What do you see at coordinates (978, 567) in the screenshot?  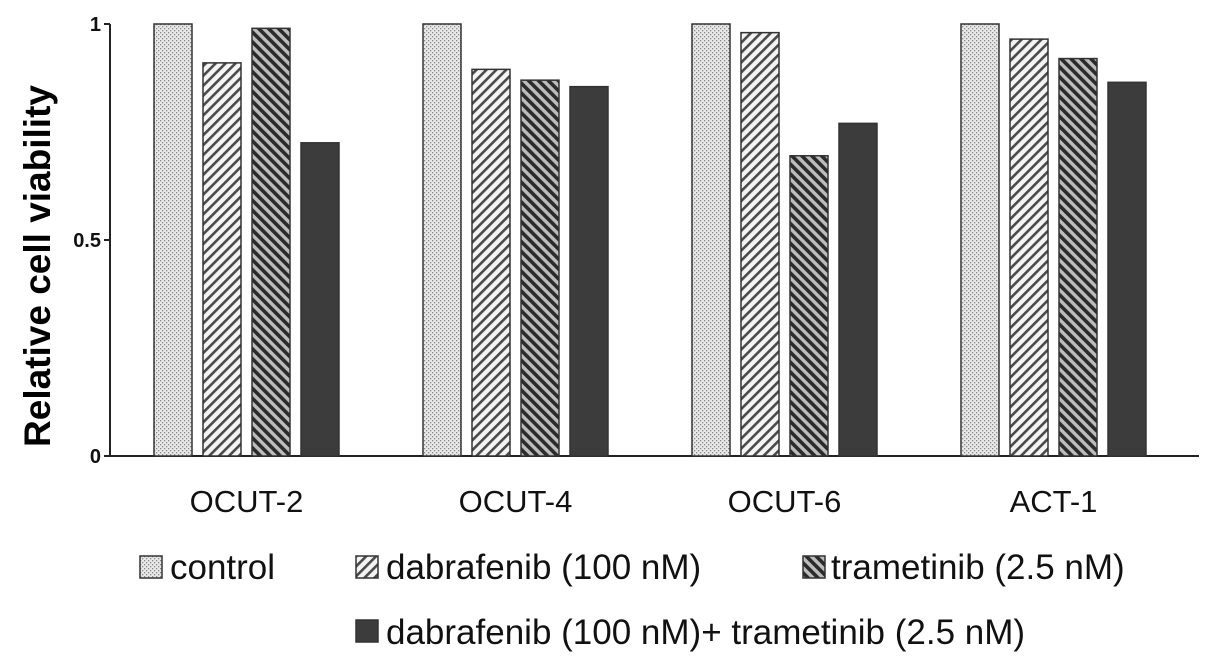 I see `legend-label-trametinib: trametinib (2.5 nM)` at bounding box center [978, 567].